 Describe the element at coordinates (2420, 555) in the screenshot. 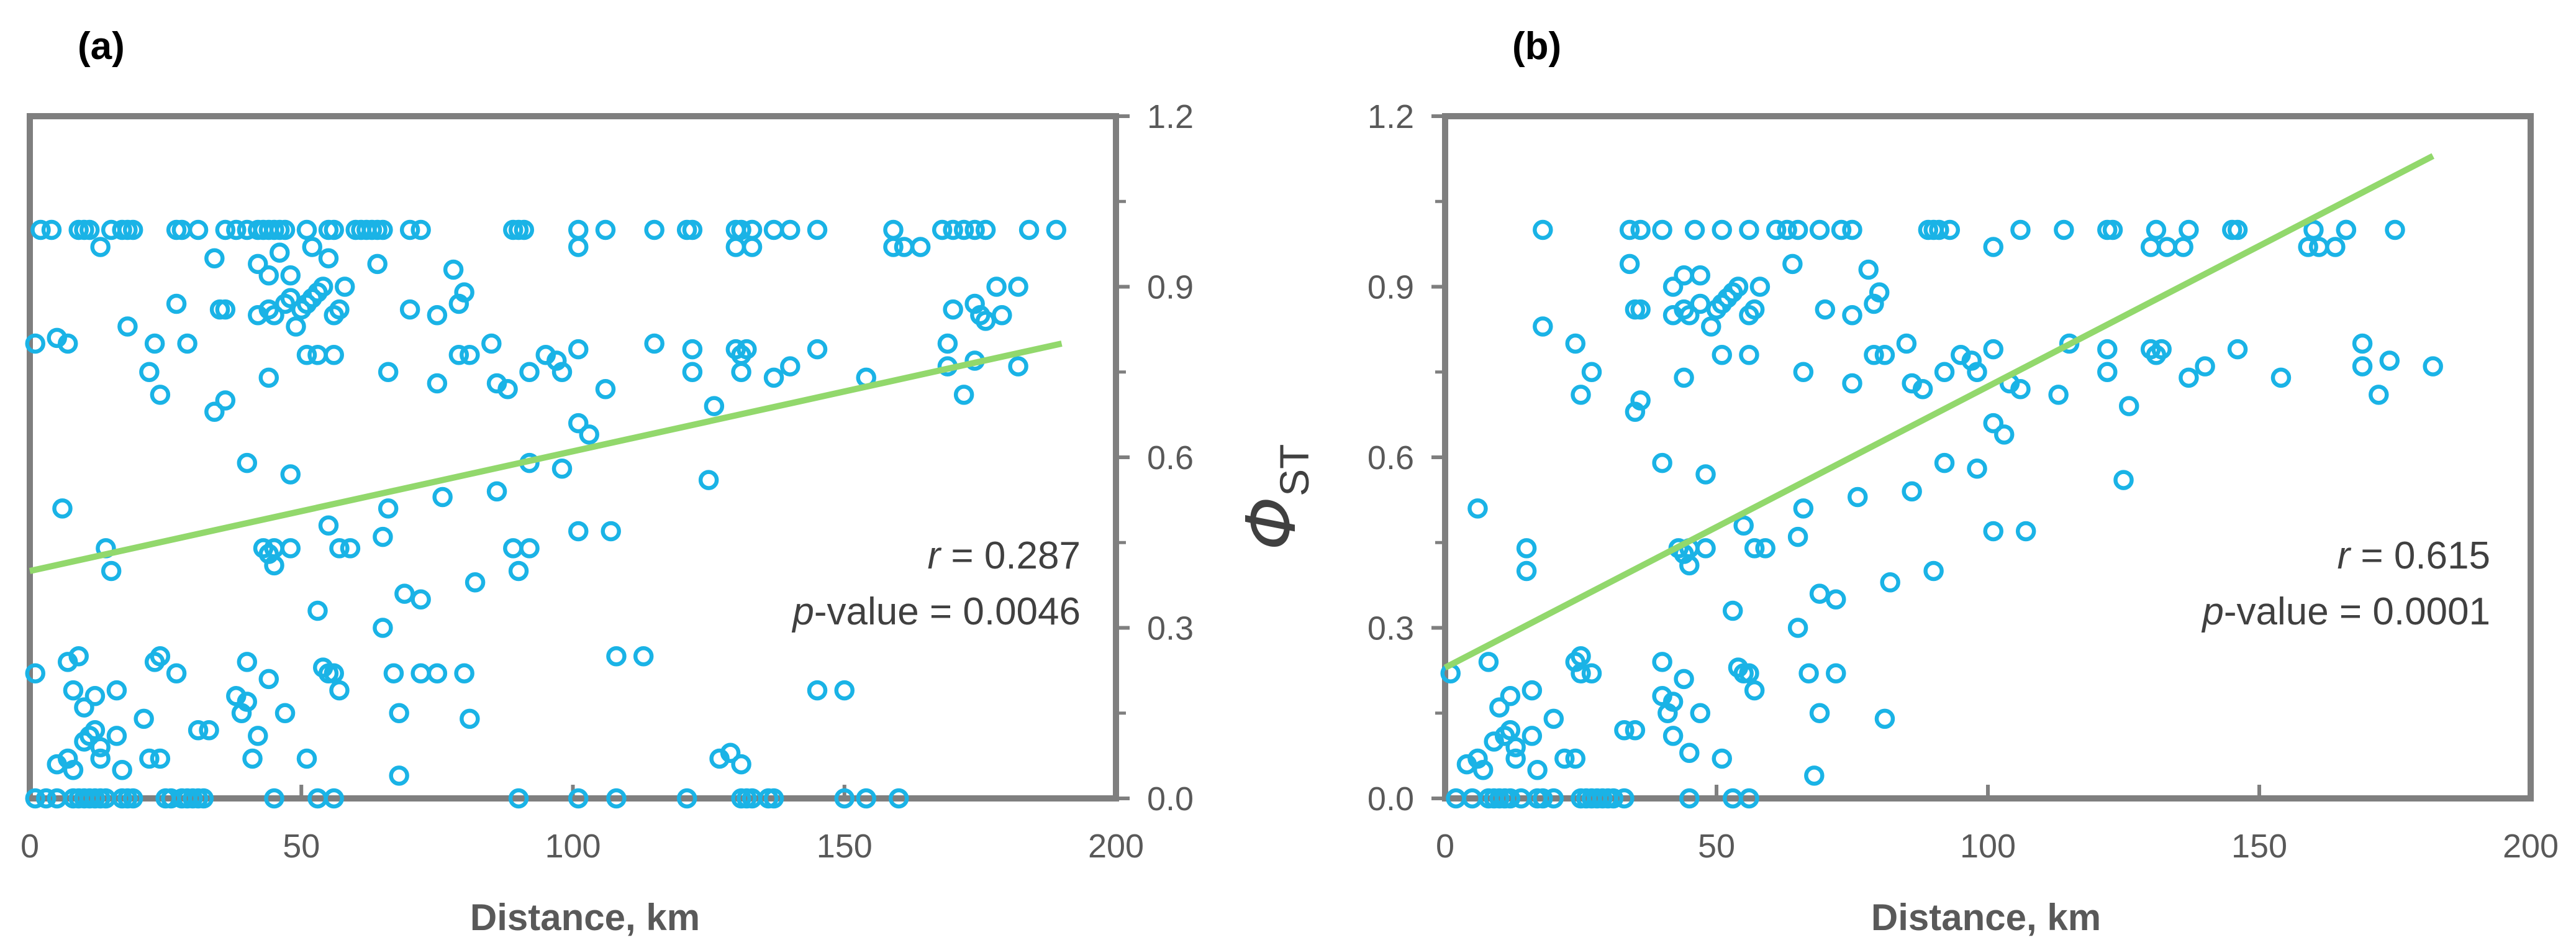

I see `panel-b-r-value: = 0.615` at that location.